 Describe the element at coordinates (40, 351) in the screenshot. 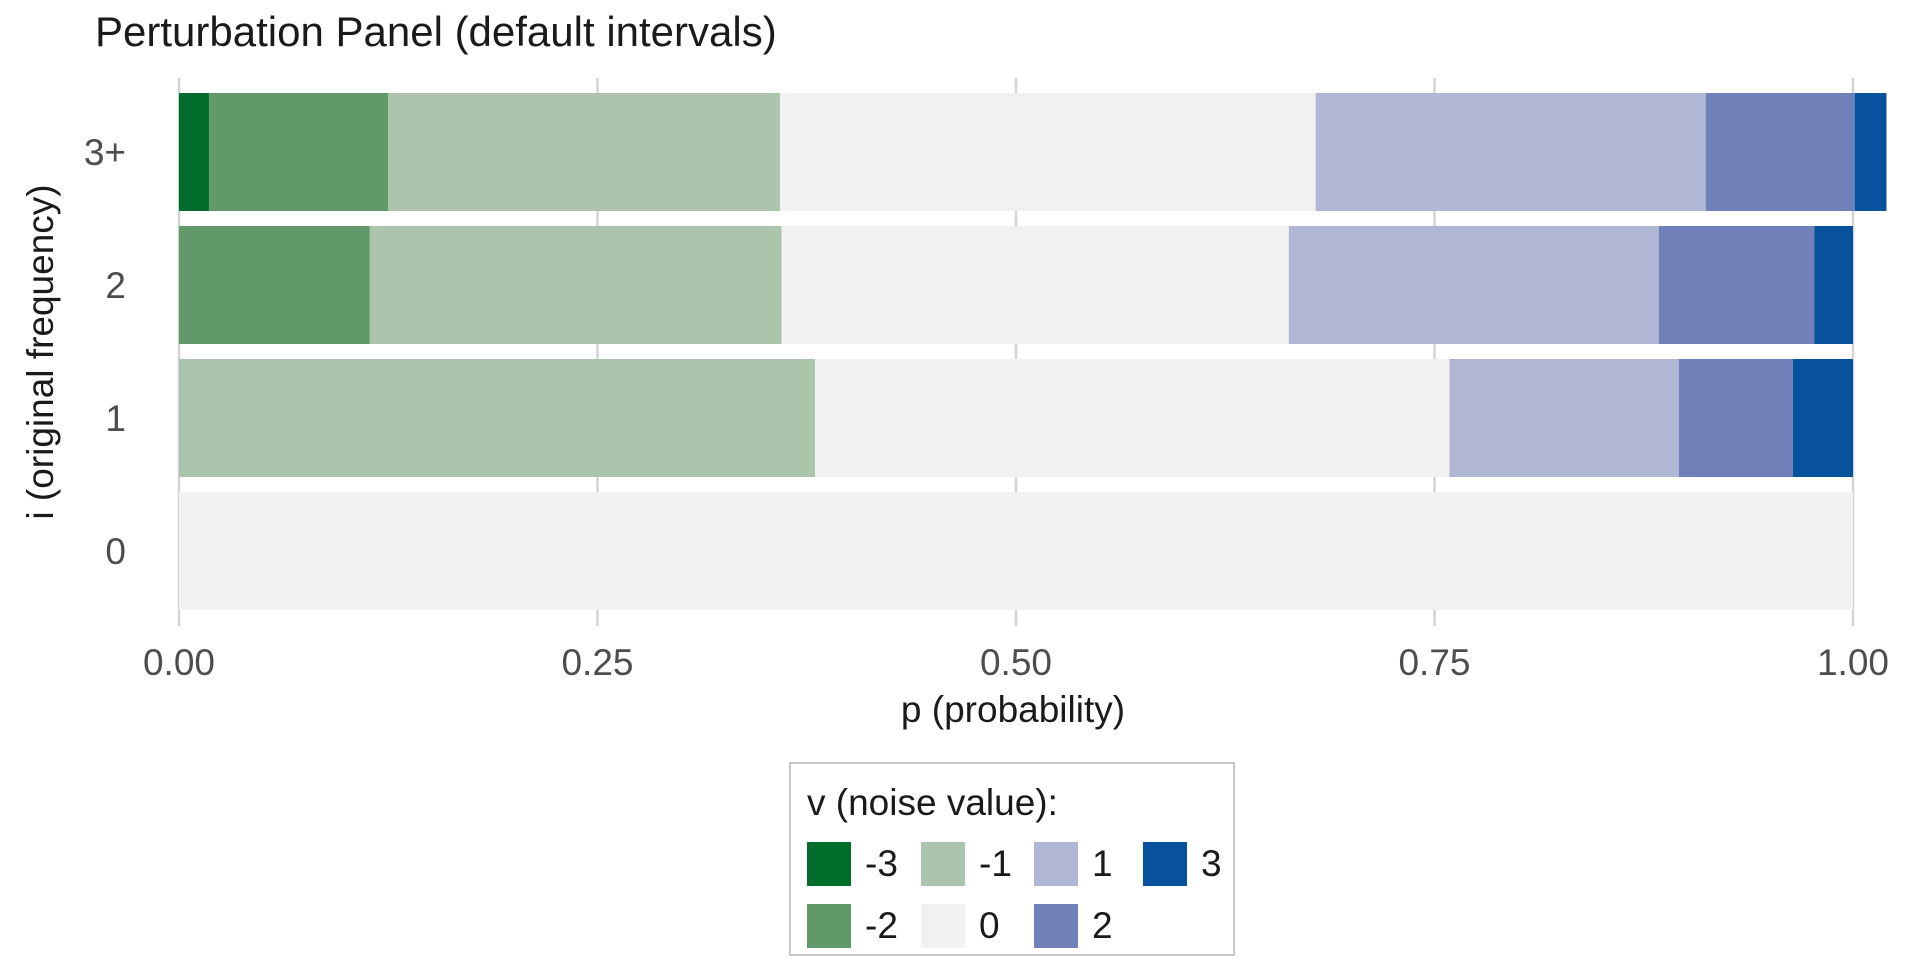

I see `y-axis-label: i (original frequency)` at that location.